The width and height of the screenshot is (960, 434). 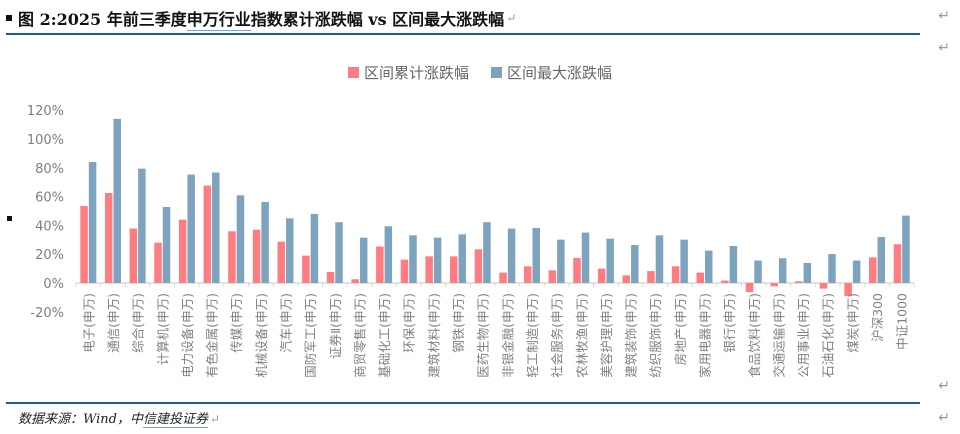 I want to click on x-category-label: 钢铁(申万), so click(x=458, y=323).